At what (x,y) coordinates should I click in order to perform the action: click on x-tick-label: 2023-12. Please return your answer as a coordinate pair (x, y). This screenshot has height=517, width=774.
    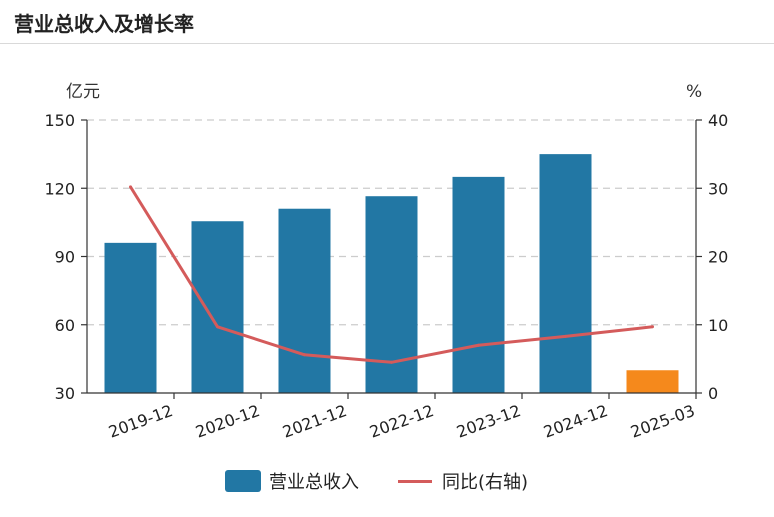
    Looking at the image, I should click on (488, 421).